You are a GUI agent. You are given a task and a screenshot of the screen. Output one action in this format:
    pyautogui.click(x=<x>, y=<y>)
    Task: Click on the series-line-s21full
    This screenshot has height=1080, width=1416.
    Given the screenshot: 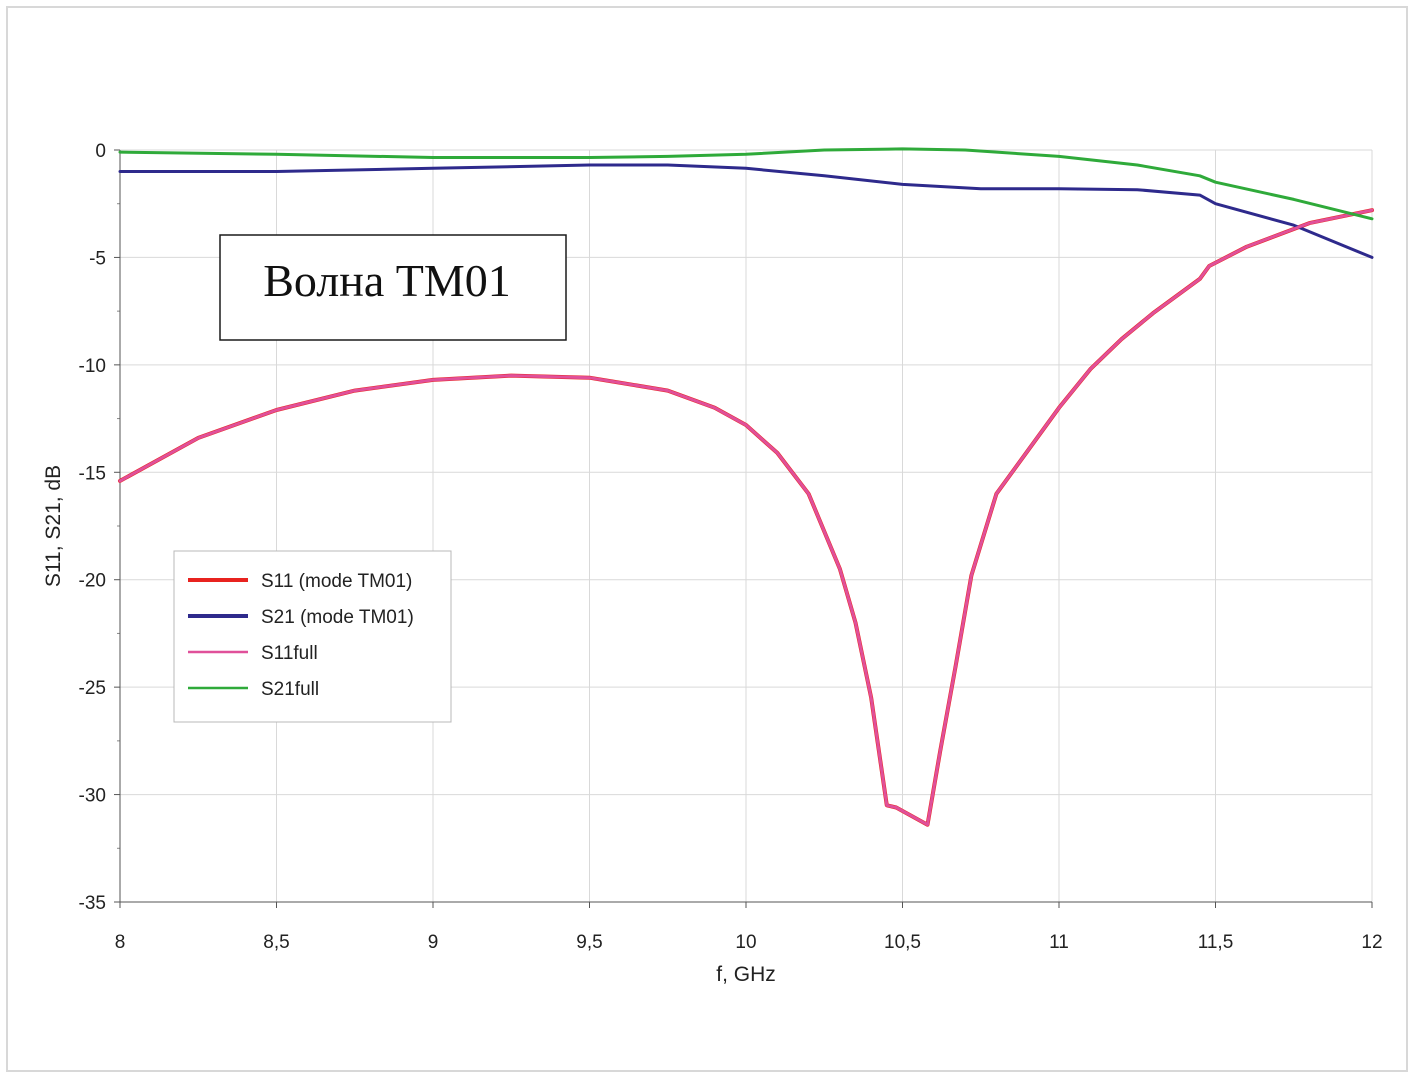 What is the action you would take?
    pyautogui.click(x=746, y=184)
    